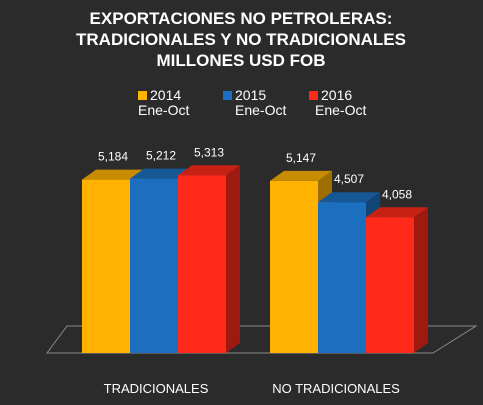  Describe the element at coordinates (340, 110) in the screenshot. I see `legend-label-2016-line-2: Ene-Oct` at that location.